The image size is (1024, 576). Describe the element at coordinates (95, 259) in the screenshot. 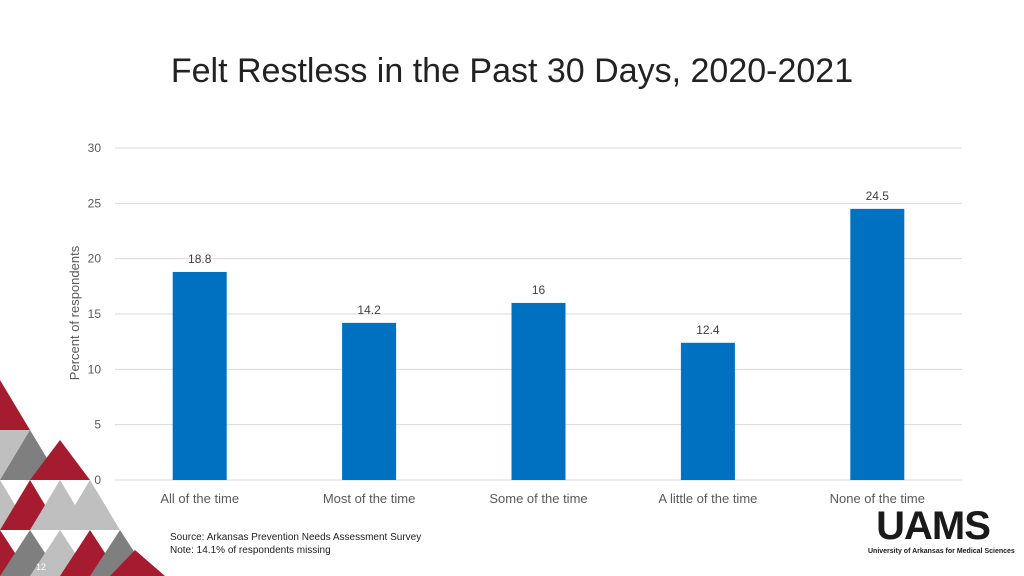

I see `y-tick-label: 20` at that location.